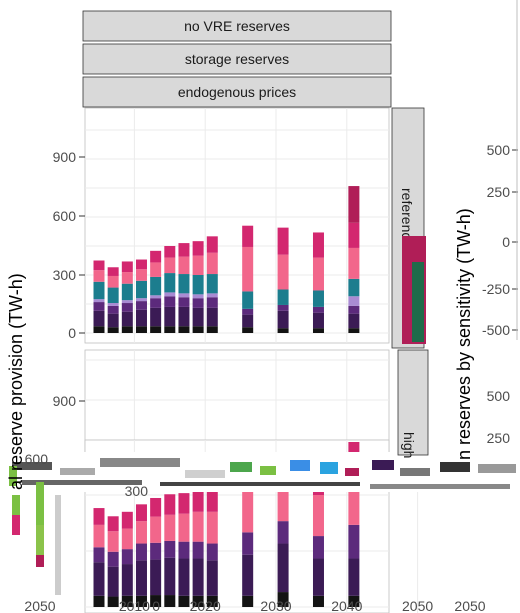 The image size is (520, 613). What do you see at coordinates (499, 150) in the screenshot?
I see `y-tick-label-right: 500` at bounding box center [499, 150].